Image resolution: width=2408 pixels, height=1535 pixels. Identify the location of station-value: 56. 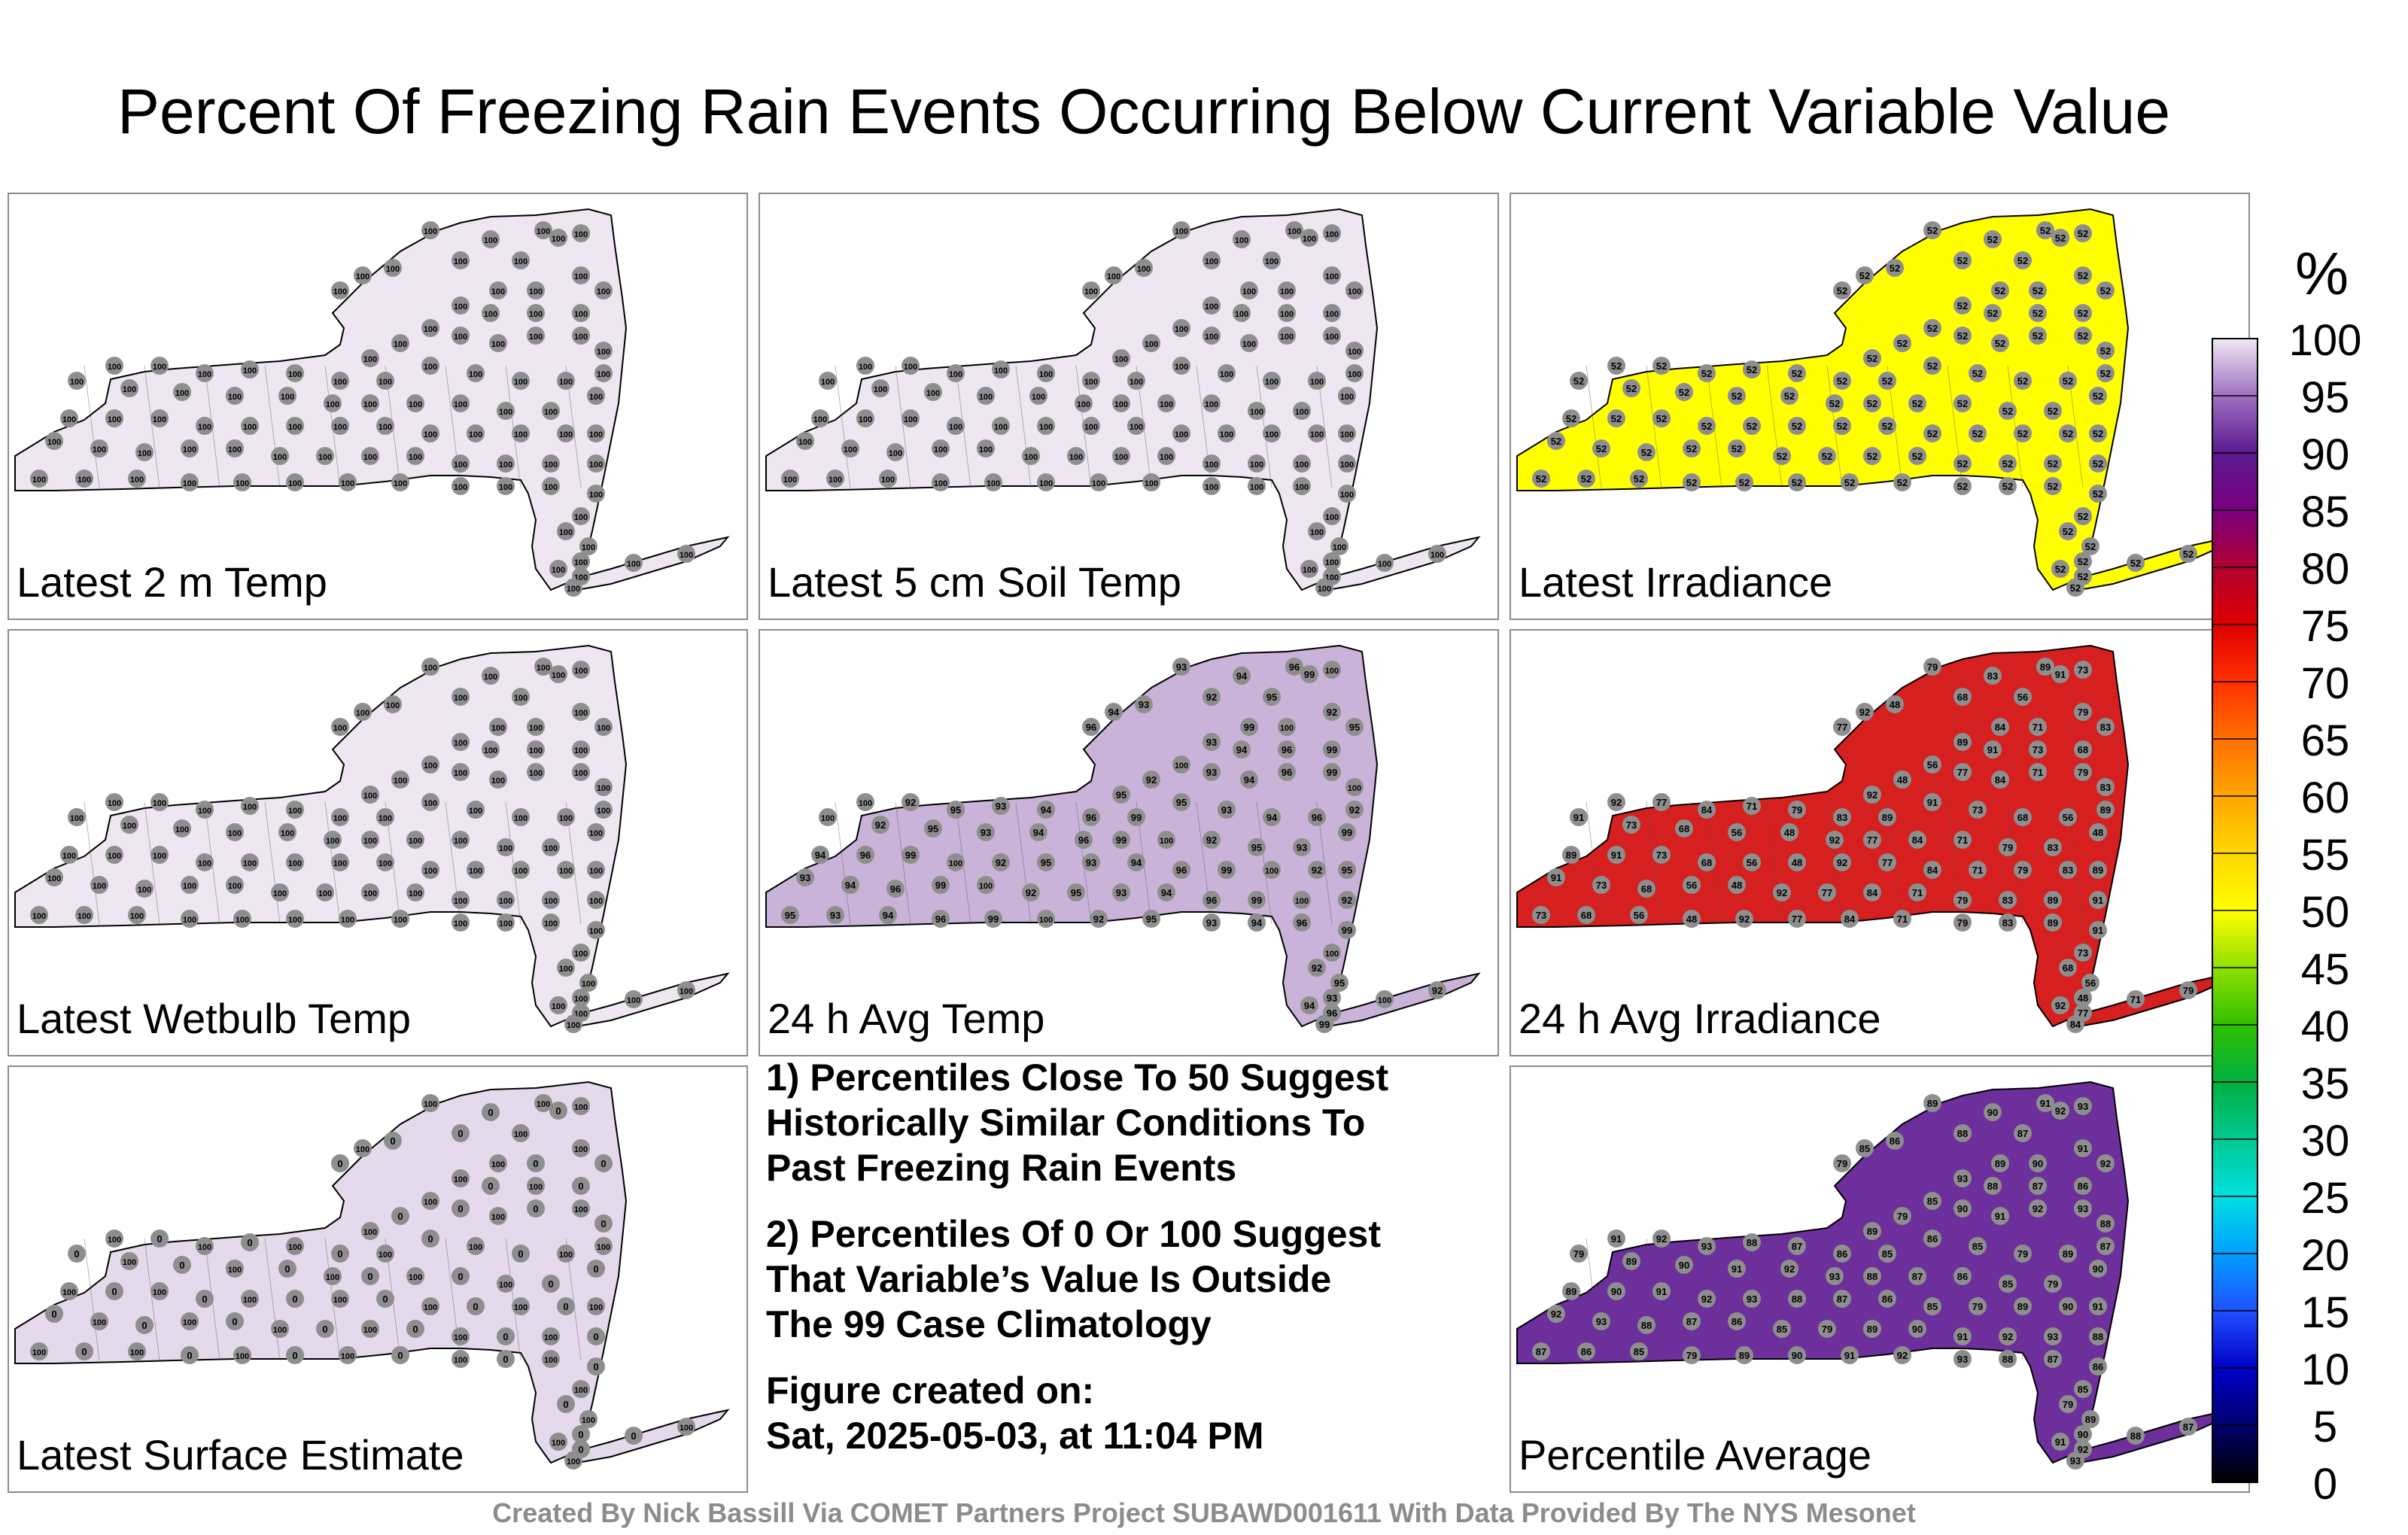
(1639, 915).